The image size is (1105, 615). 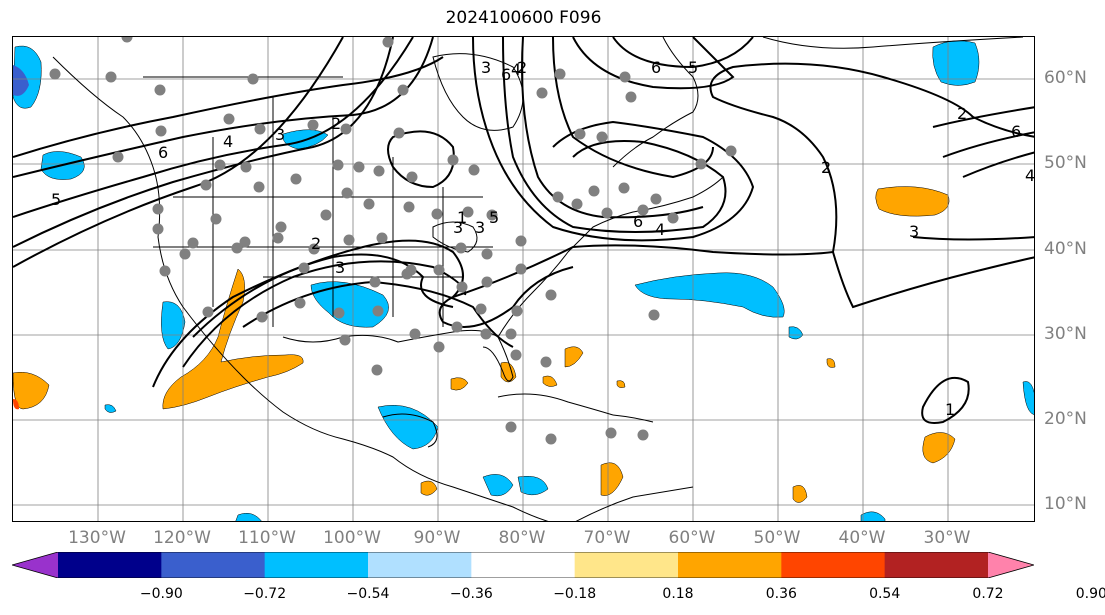 I want to click on longitude-label: 70°W, so click(x=607, y=538).